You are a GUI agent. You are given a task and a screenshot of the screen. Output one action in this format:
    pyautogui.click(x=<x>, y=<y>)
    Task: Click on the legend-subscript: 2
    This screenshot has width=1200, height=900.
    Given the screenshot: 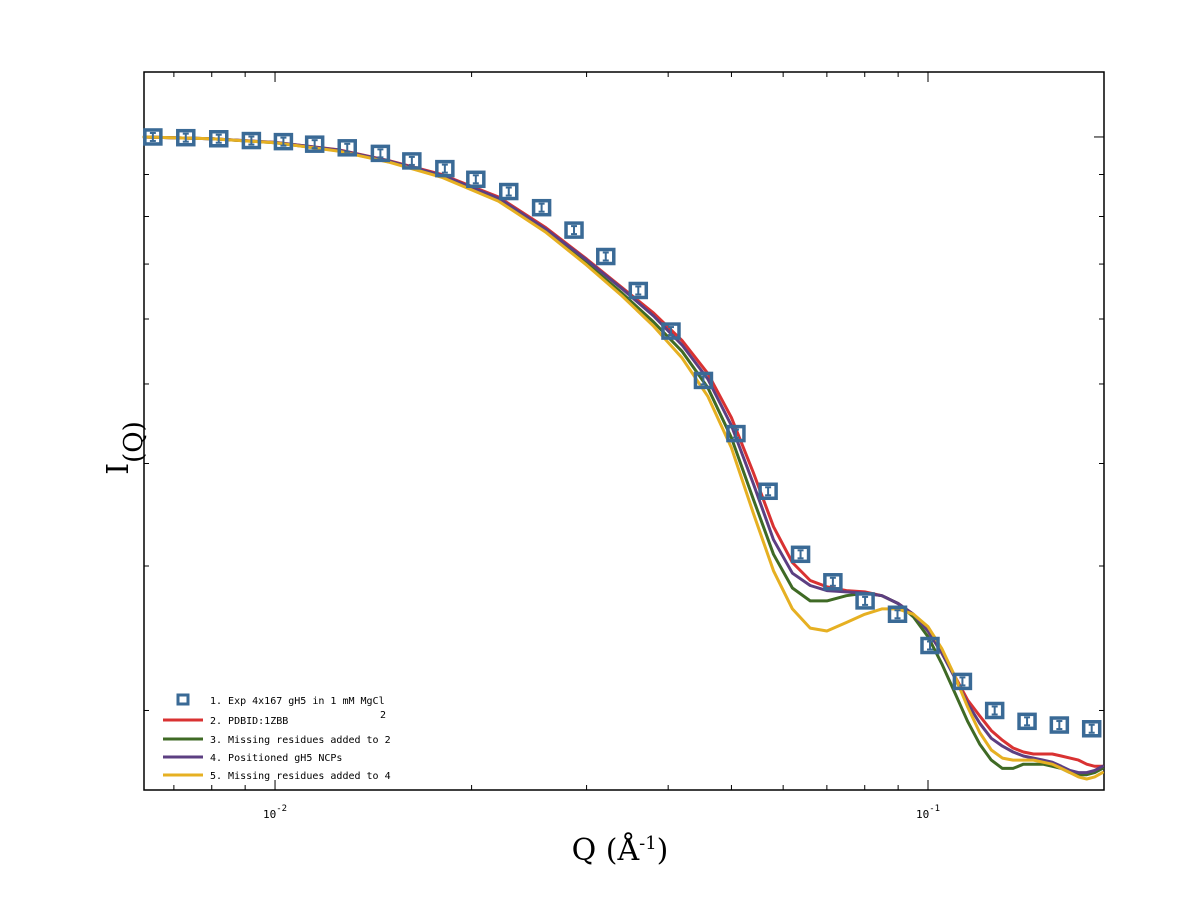 What is the action you would take?
    pyautogui.click(x=383, y=715)
    